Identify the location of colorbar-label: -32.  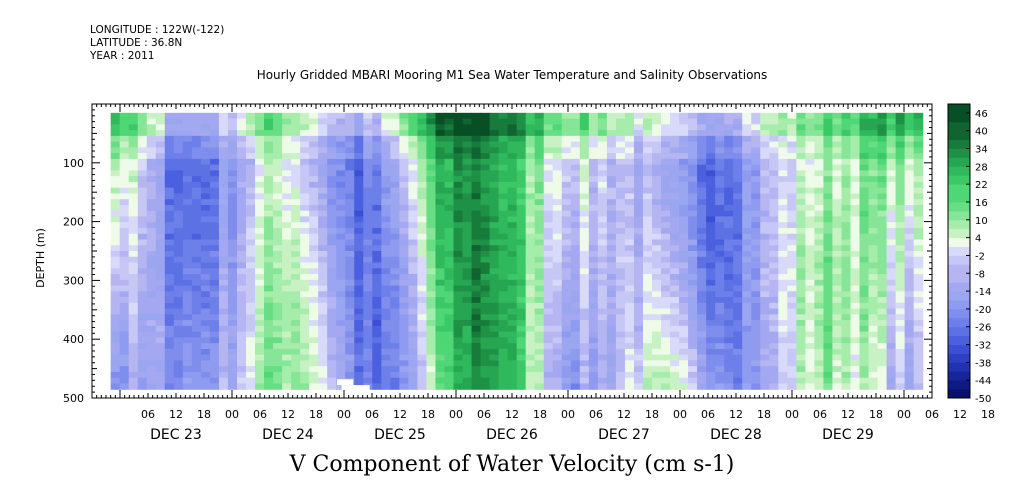
(983, 346).